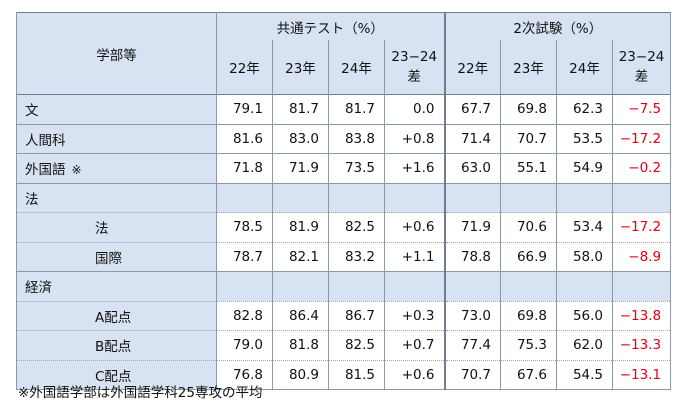  Describe the element at coordinates (116, 53) in the screenshot. I see `dept-column-header: 学部等` at that location.